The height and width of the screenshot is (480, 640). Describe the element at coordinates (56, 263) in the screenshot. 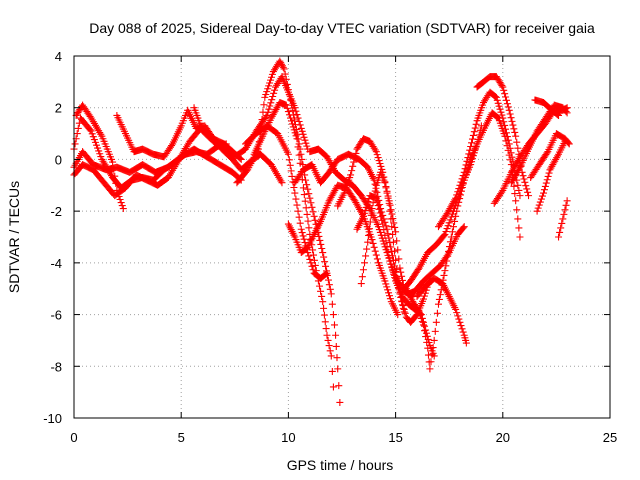

I see `y-tick-label: -4` at that location.